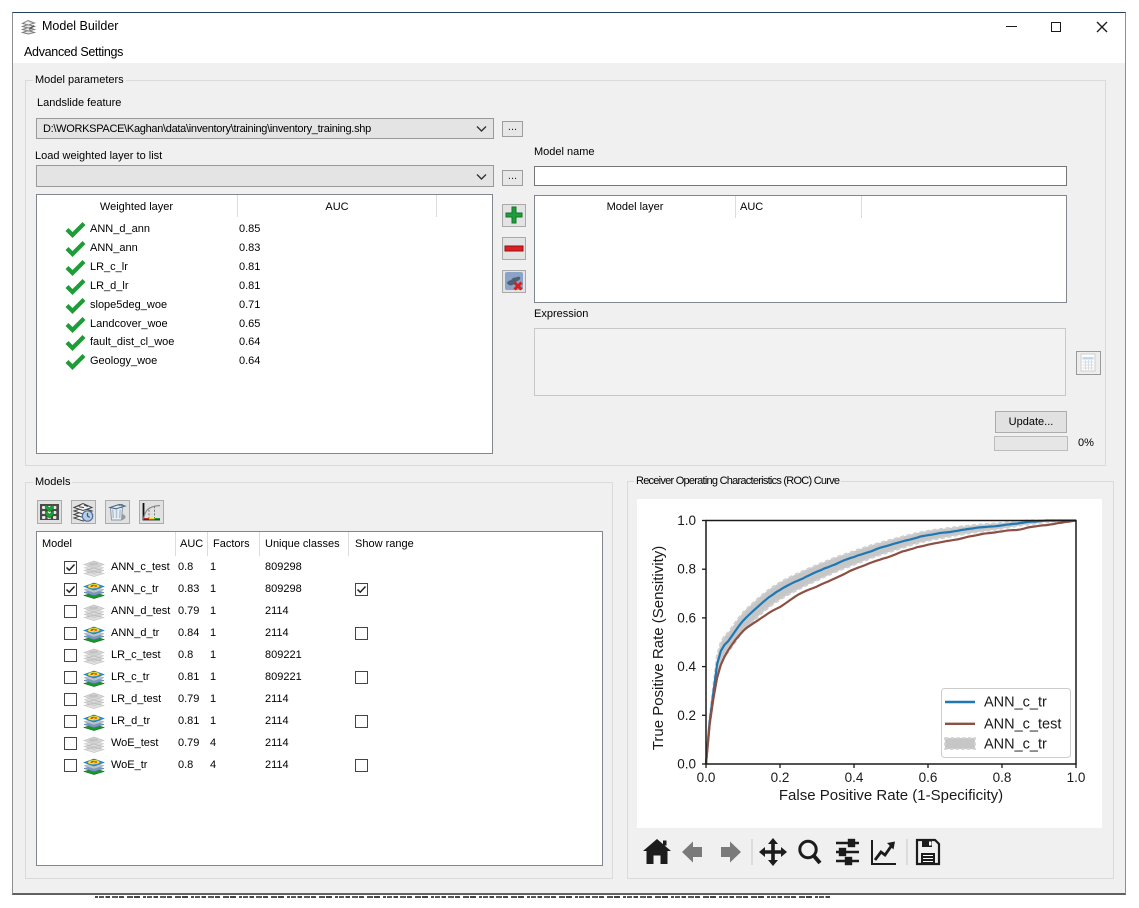  I want to click on svg-text: ANN_c_test, so click(1022, 724).